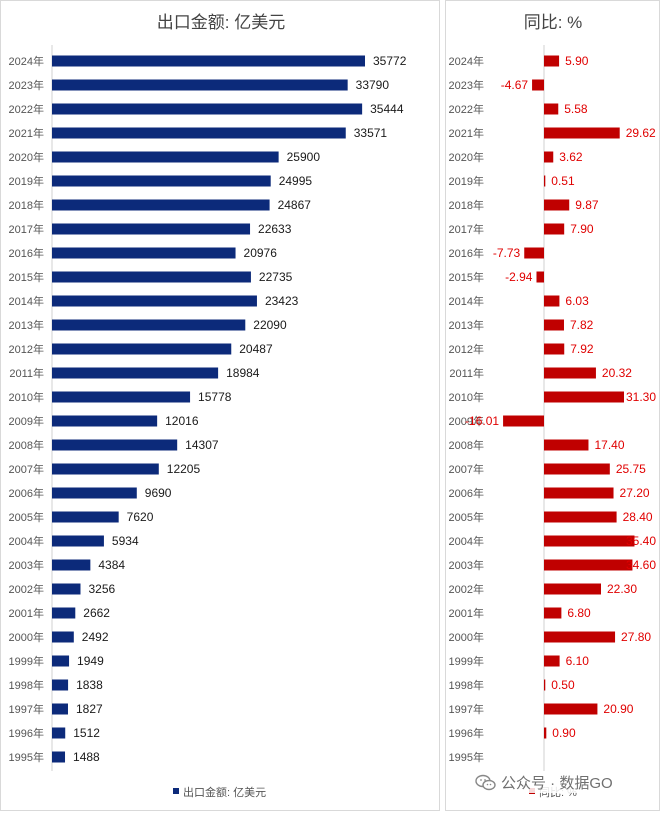 This screenshot has width=660, height=817. Describe the element at coordinates (486, 783) in the screenshot. I see `wechat-icon` at that location.